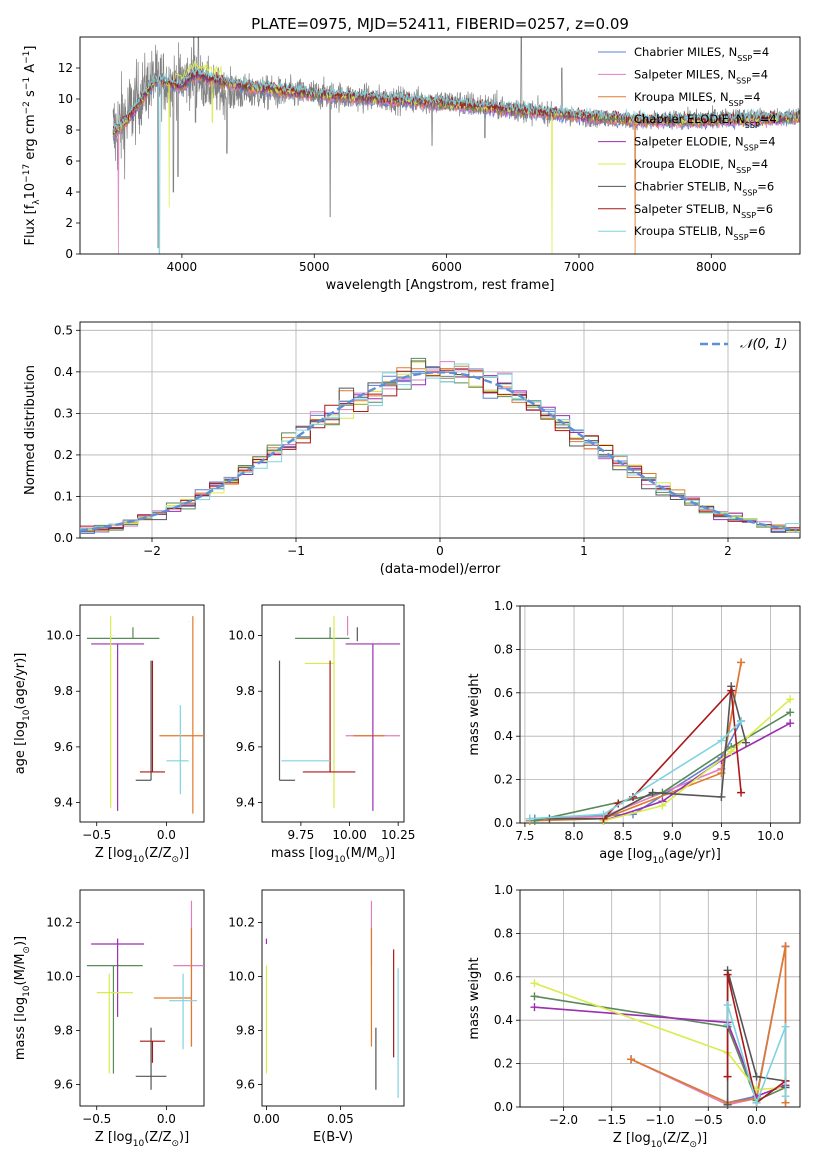 Image resolution: width=819 pixels, height=1170 pixels. What do you see at coordinates (573, 836) in the screenshot?
I see `x-tick-label: 8.0` at bounding box center [573, 836].